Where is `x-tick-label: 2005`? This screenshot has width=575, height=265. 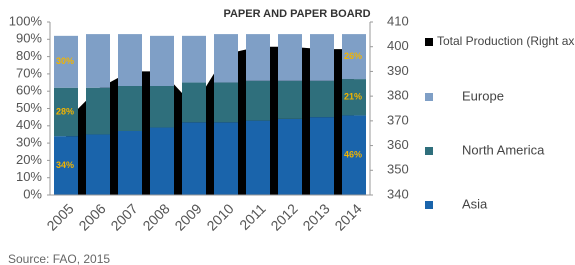 x-tick-label: 2005 is located at coordinates (59, 216).